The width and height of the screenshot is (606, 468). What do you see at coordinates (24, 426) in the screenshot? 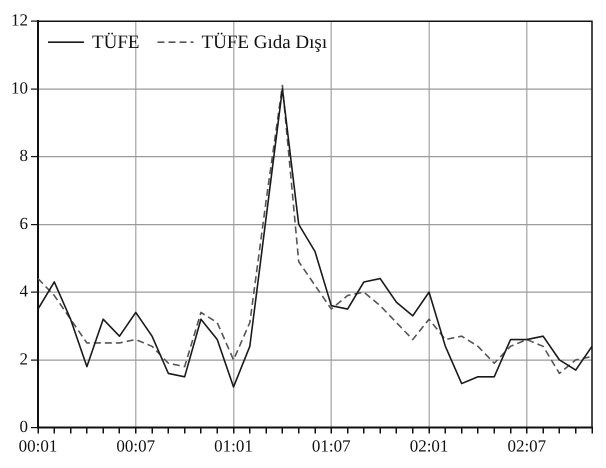
I see `y-tick-label: 0` at bounding box center [24, 426].